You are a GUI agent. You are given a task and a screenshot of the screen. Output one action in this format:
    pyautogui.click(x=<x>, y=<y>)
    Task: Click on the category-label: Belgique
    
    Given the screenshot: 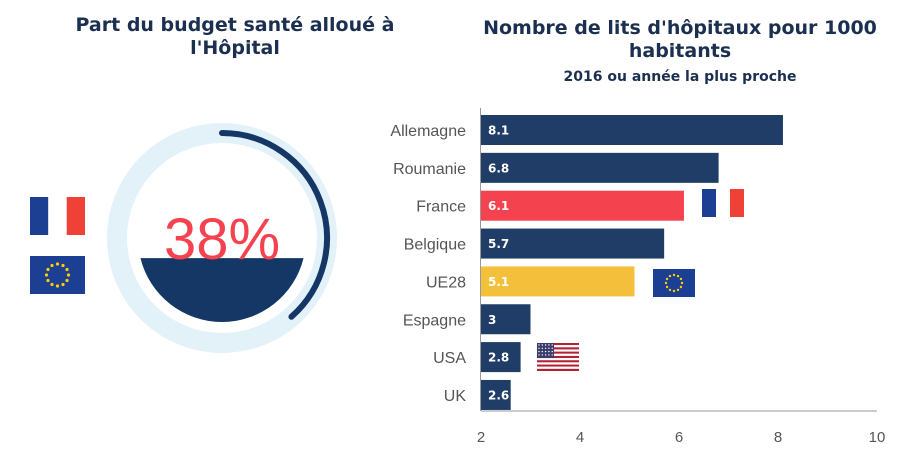 What is the action you would take?
    pyautogui.click(x=435, y=245)
    